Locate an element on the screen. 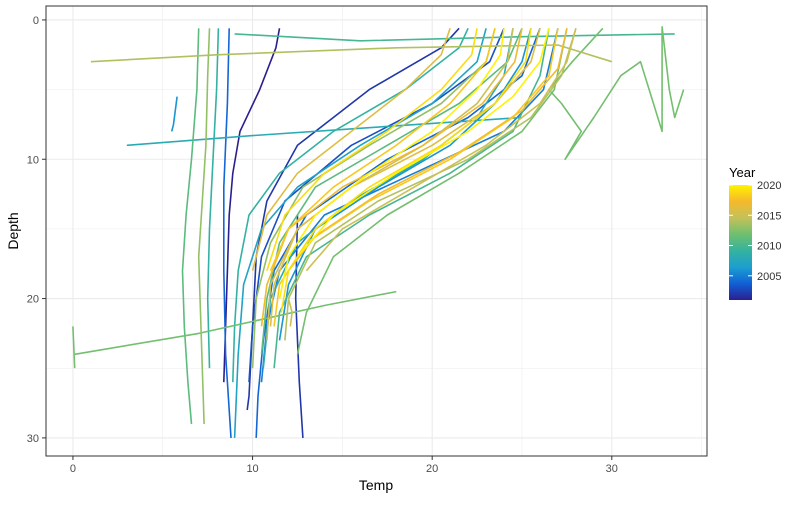  y-tick-label: 10 is located at coordinates (33, 160).